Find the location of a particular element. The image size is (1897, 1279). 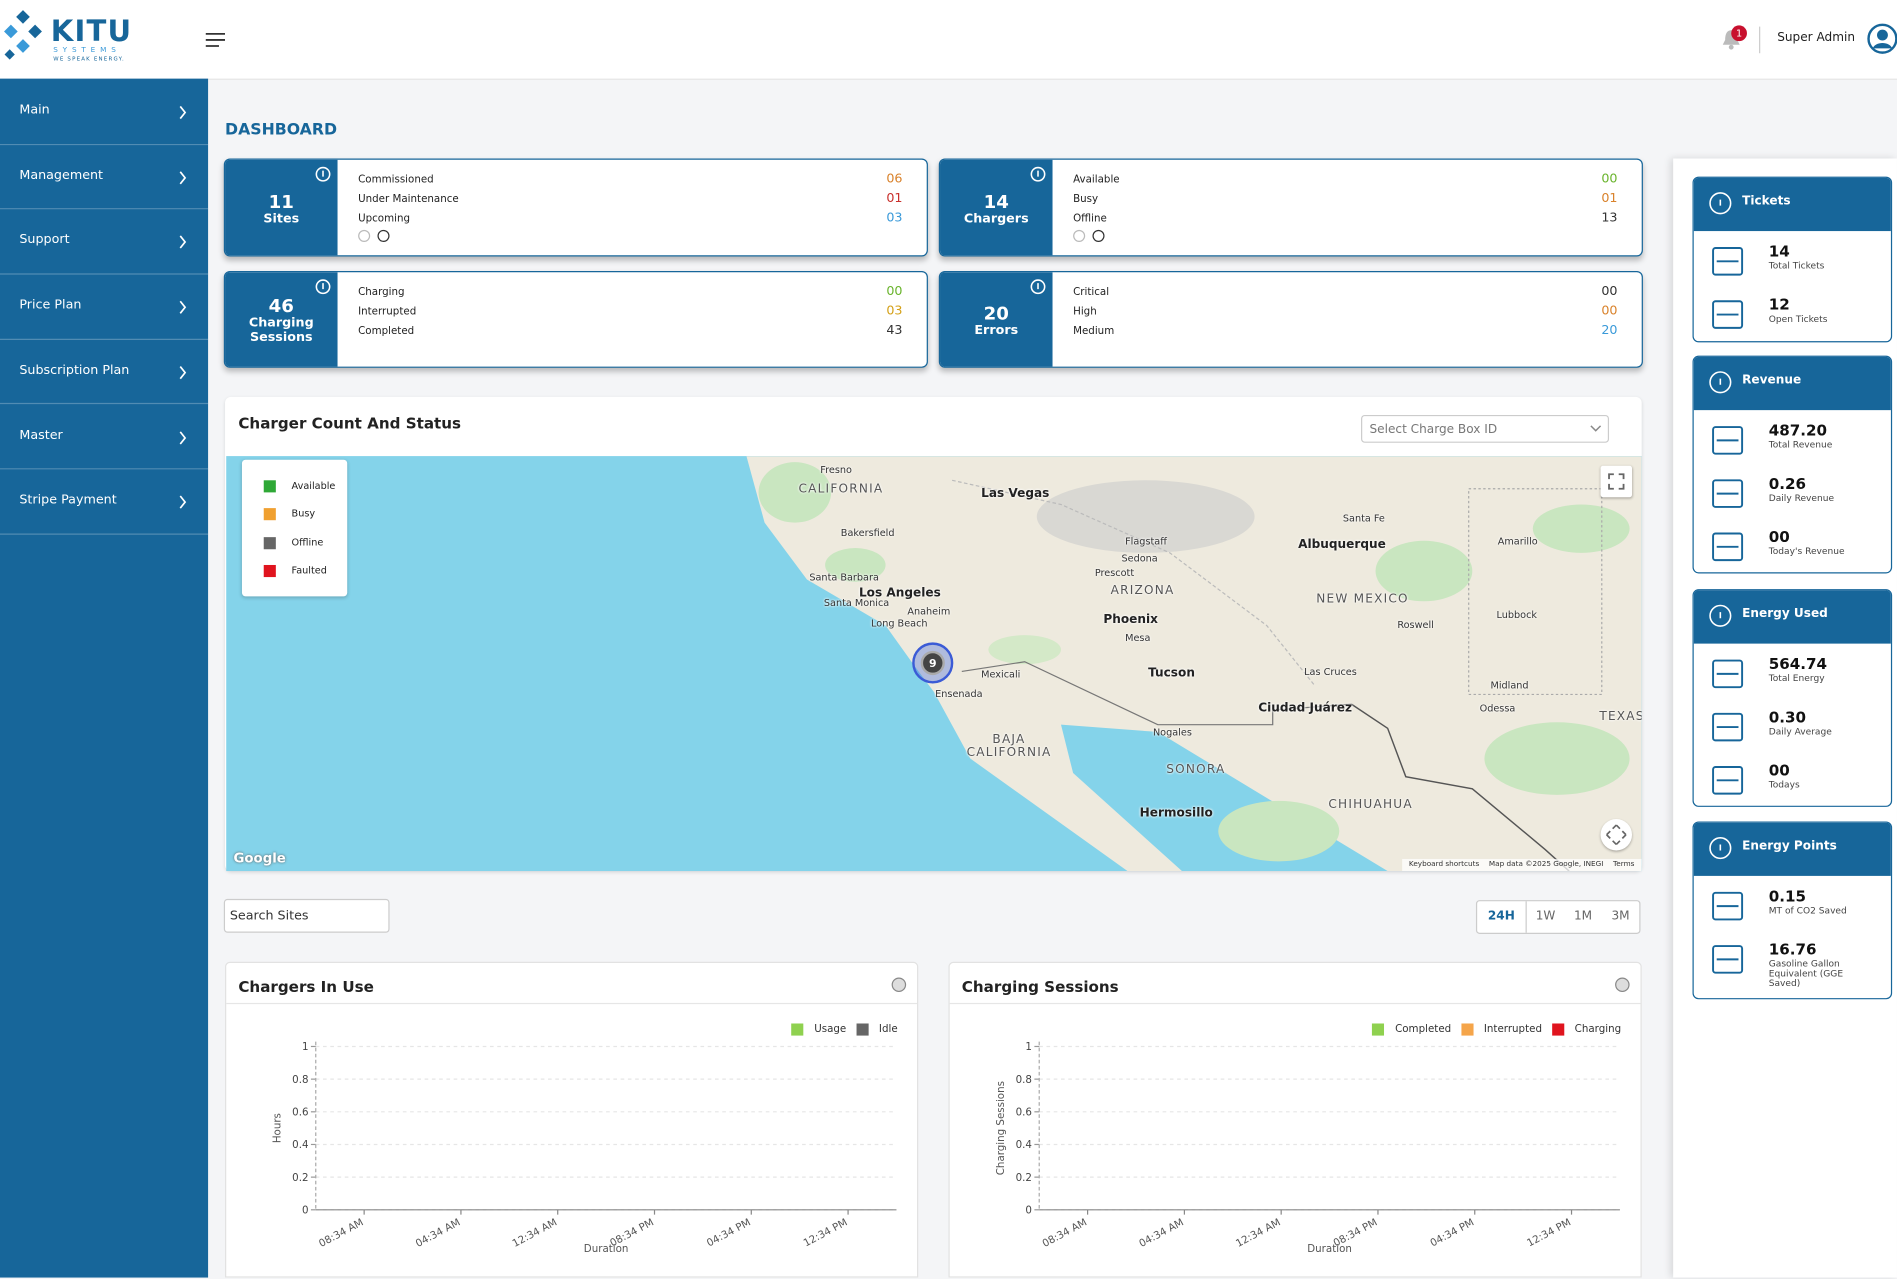

y-tick-label: 0.8 is located at coordinates (1024, 1080).